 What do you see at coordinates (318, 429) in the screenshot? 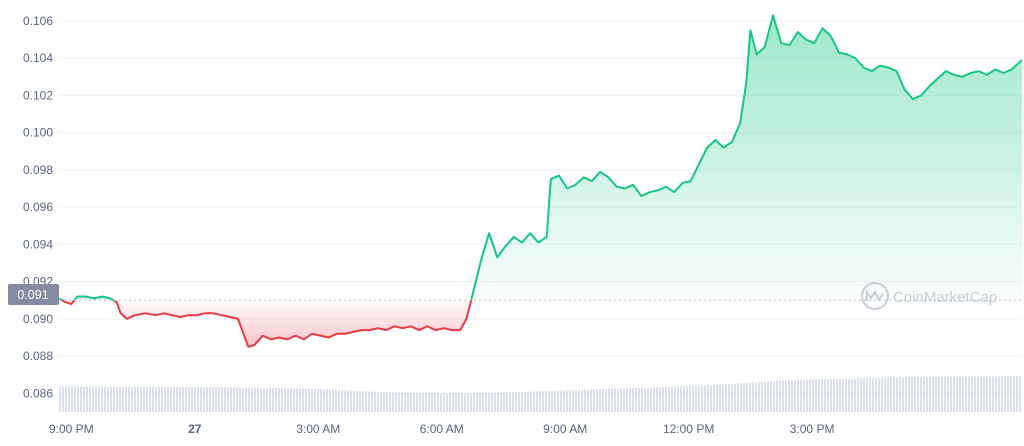
I see `x-tick-label: 3:00 AM` at bounding box center [318, 429].